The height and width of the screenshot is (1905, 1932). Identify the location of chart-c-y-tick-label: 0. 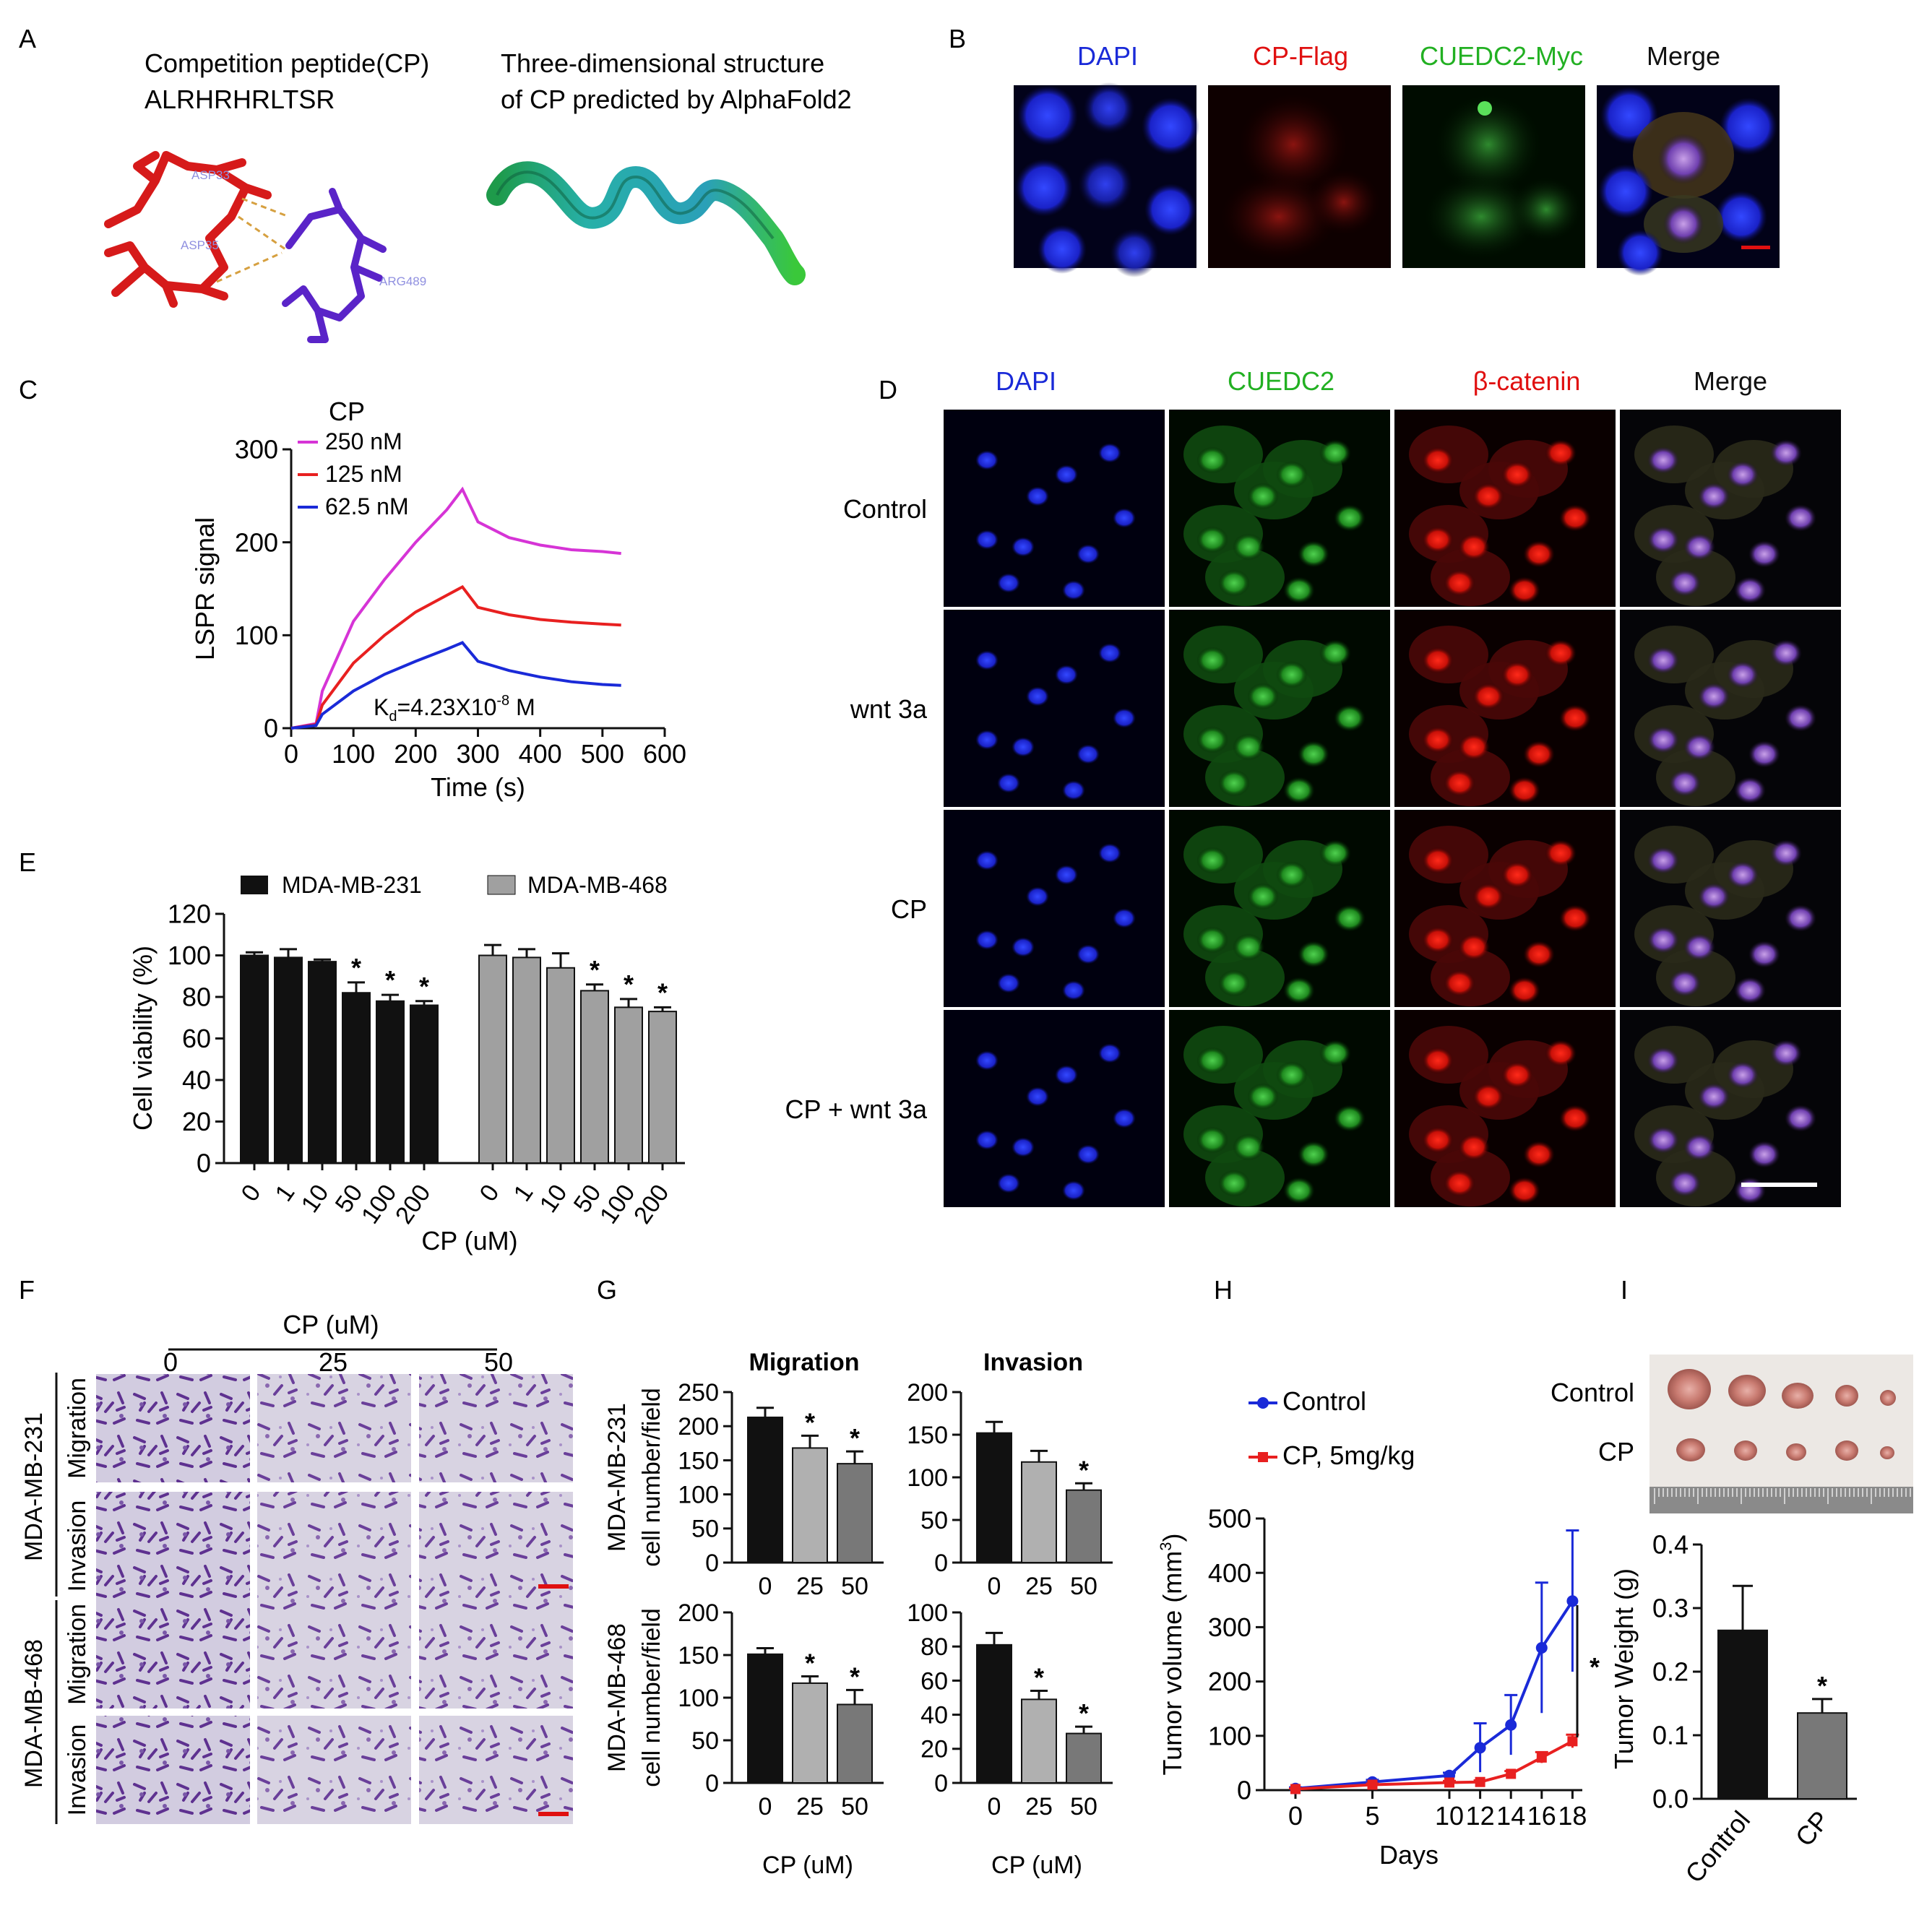
(271, 728).